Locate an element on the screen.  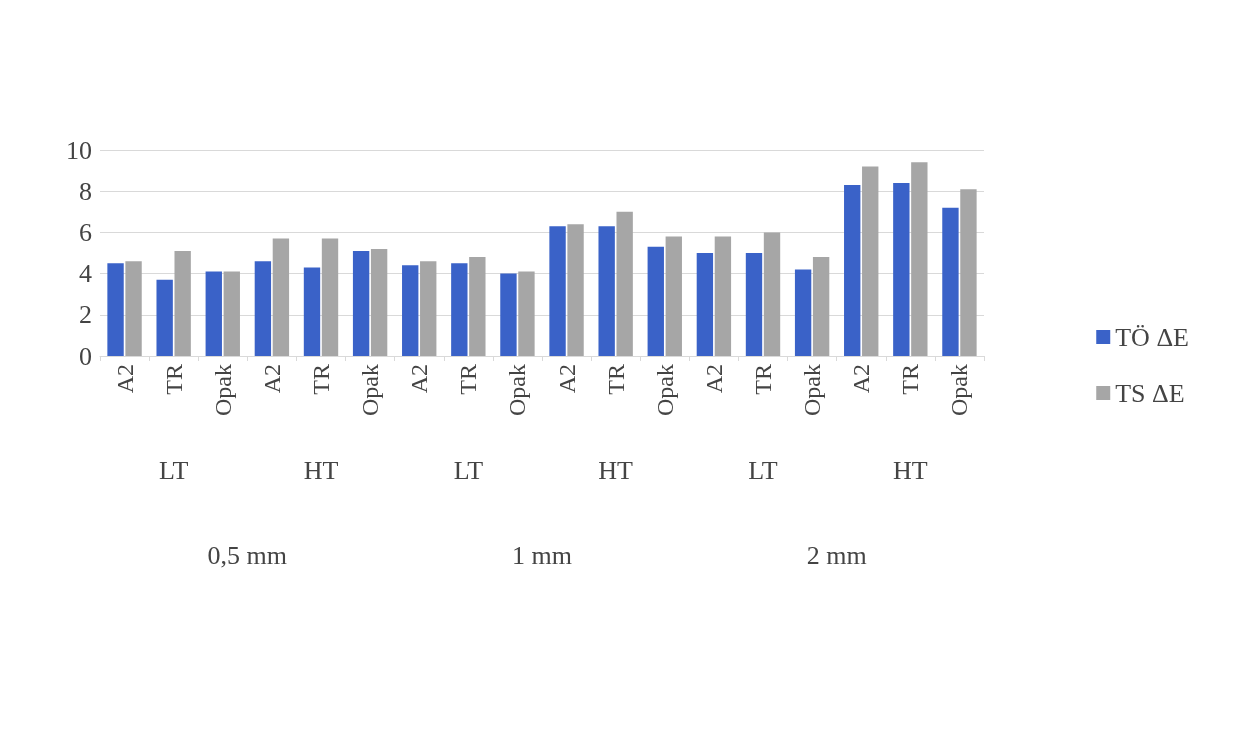
y-tick-label: 8 is located at coordinates (85, 191).